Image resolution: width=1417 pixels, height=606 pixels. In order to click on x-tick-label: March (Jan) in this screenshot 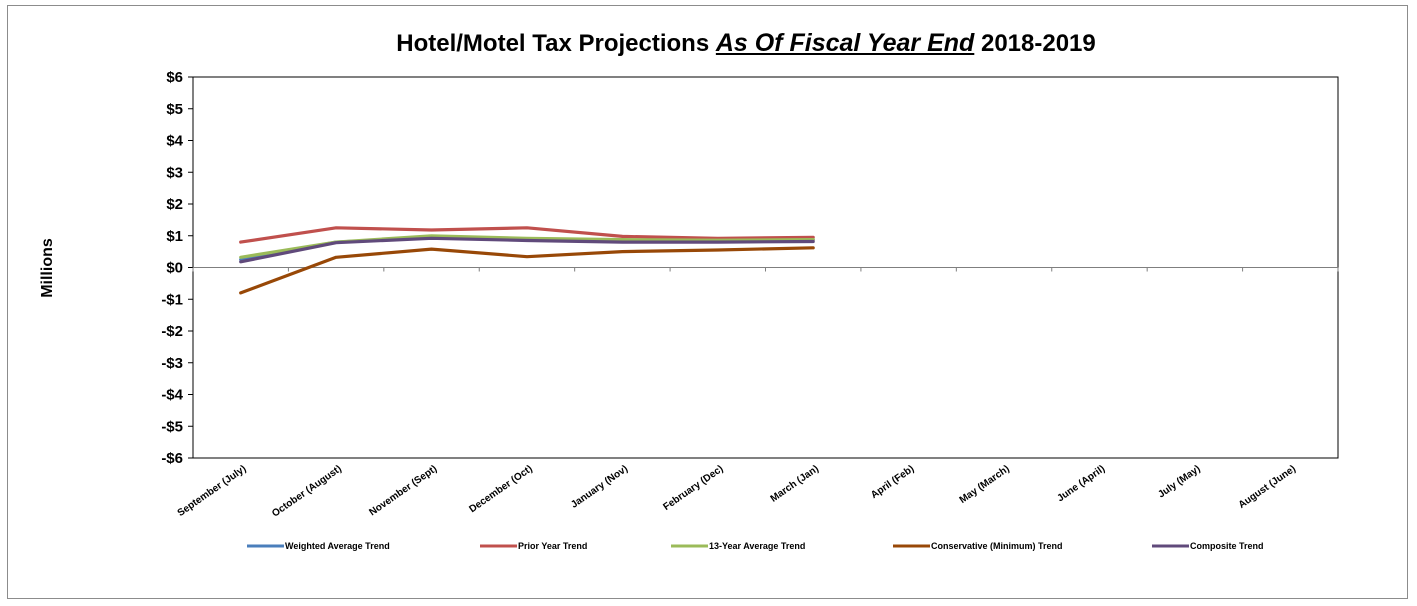, I will do `click(795, 483)`.